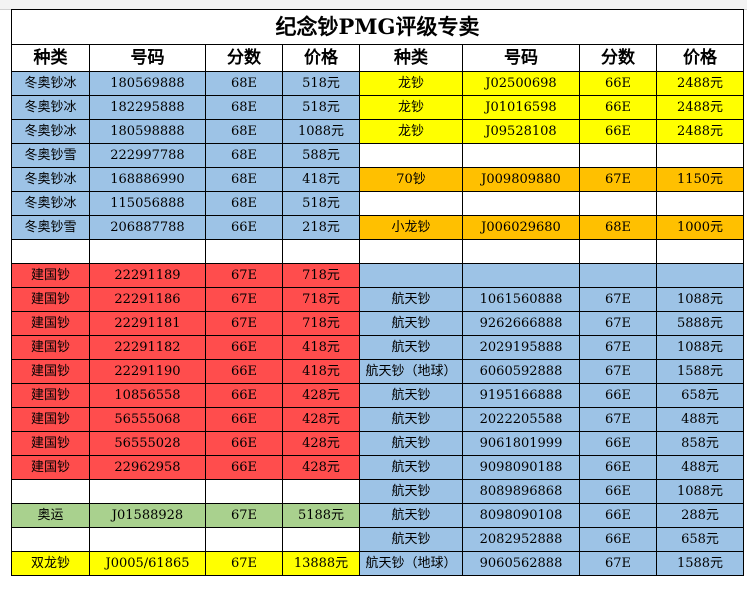  I want to click on serial-cell: 2022205588, so click(521, 419).